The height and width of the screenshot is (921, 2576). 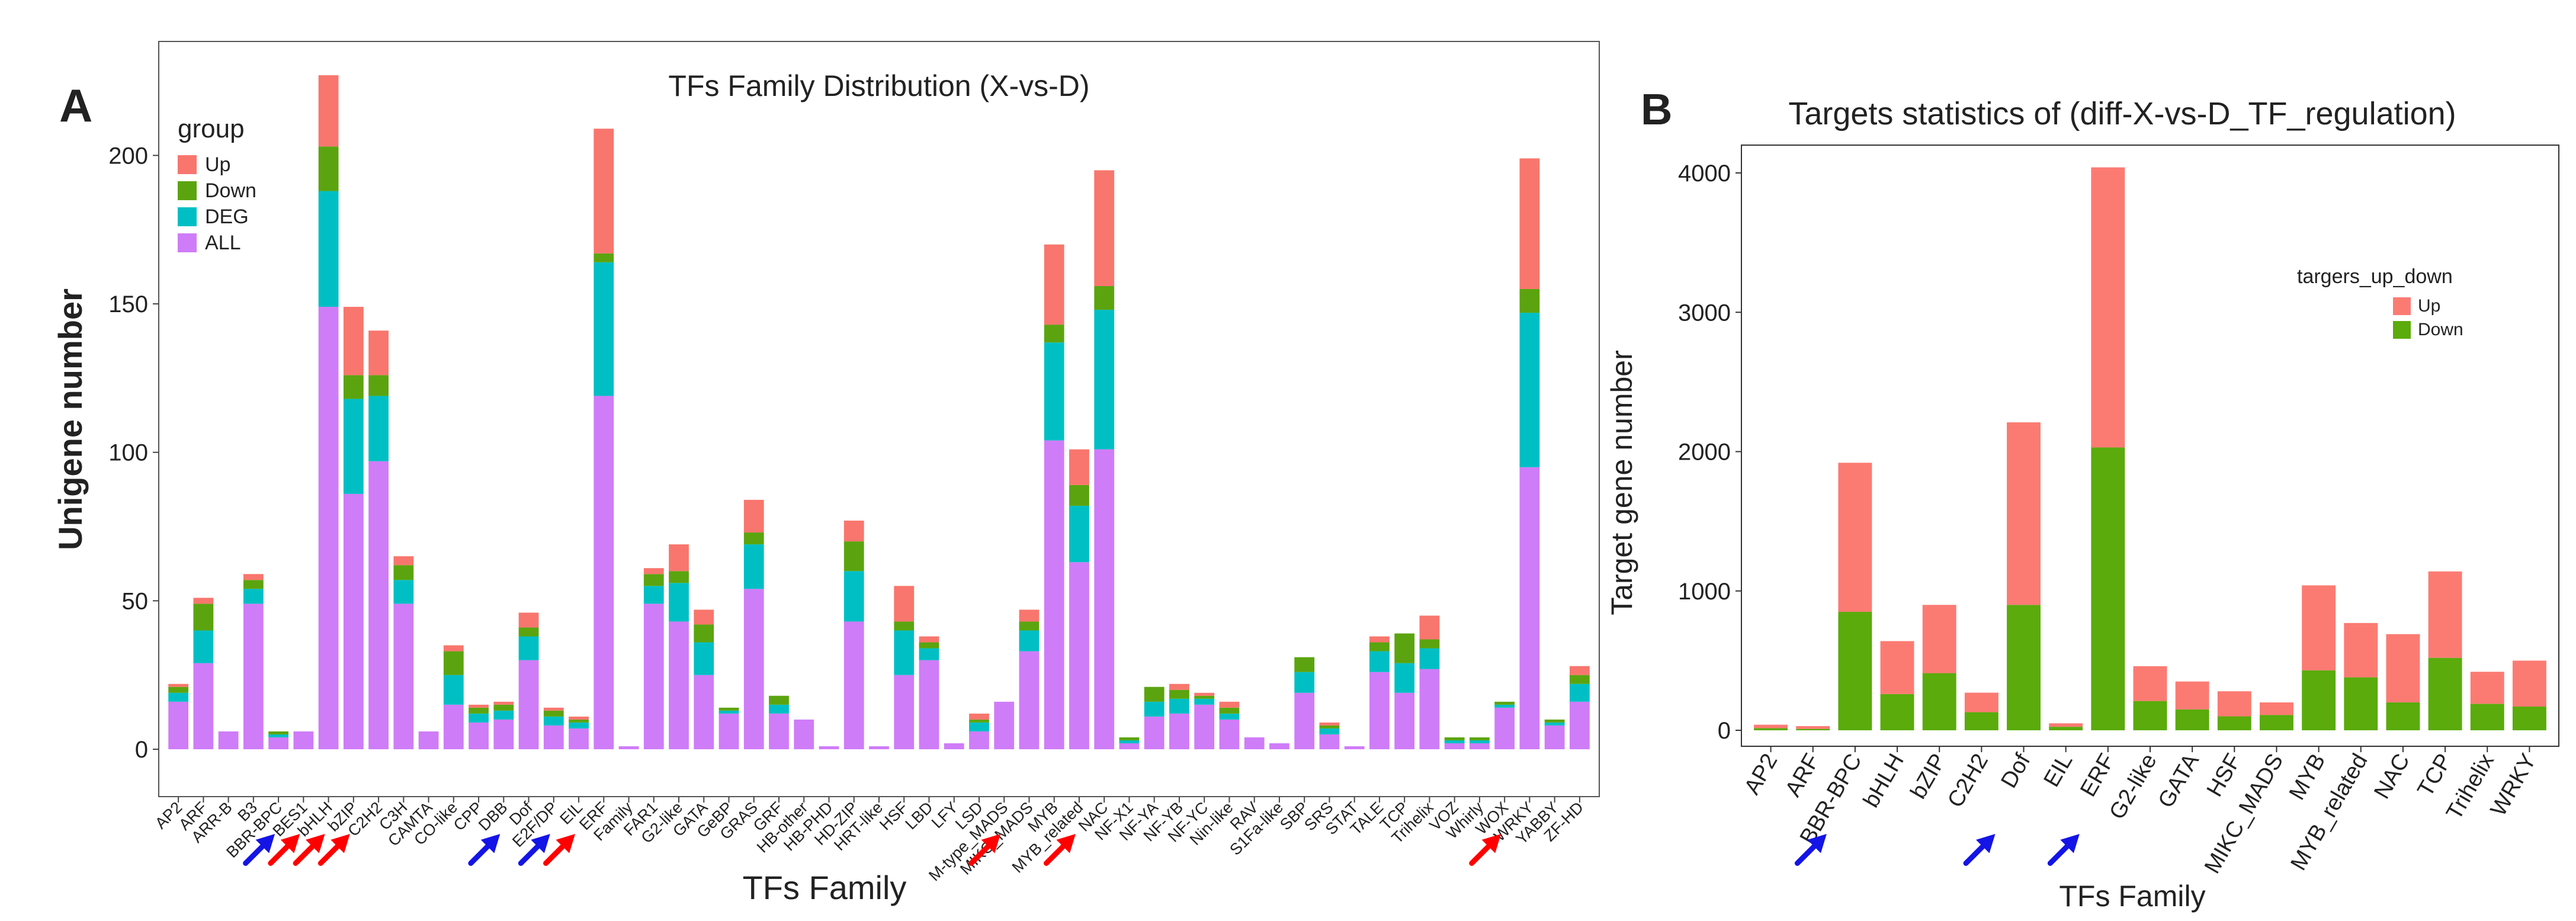 I want to click on panel-a-bar-deg-srs, so click(x=1329, y=731).